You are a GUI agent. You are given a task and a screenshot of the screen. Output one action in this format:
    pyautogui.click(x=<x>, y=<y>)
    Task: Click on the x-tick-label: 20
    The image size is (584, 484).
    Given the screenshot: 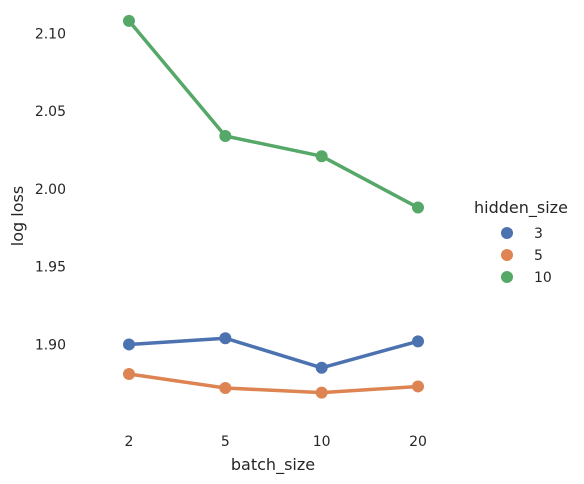 What is the action you would take?
    pyautogui.click(x=418, y=442)
    